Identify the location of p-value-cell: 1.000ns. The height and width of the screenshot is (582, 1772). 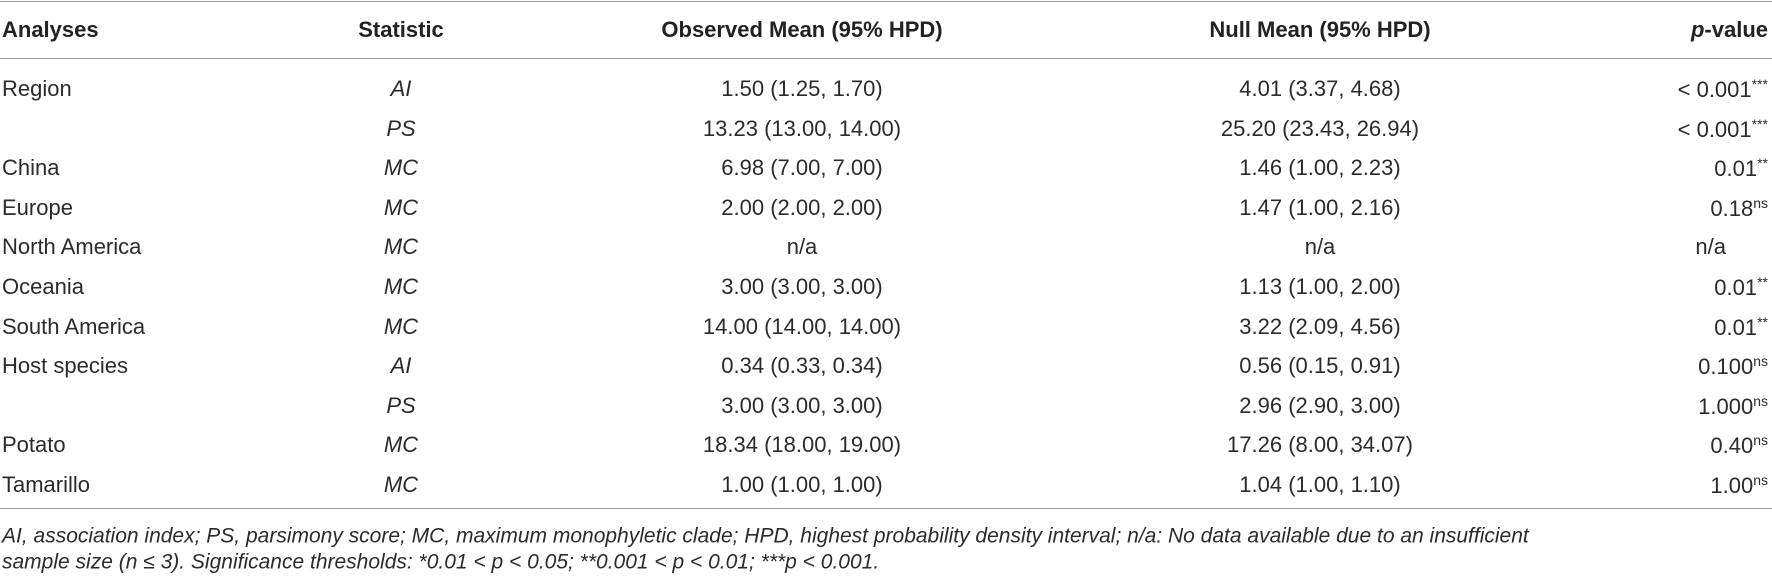
(1733, 406).